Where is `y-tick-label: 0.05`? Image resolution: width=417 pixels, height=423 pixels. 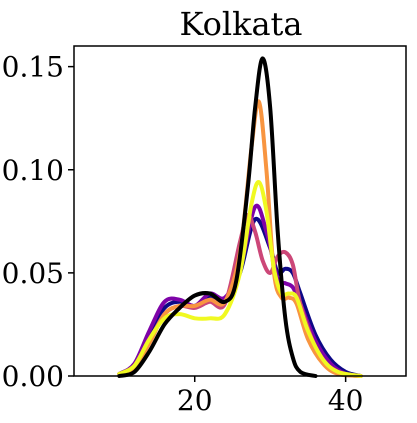 y-tick-label: 0.05 is located at coordinates (33, 273).